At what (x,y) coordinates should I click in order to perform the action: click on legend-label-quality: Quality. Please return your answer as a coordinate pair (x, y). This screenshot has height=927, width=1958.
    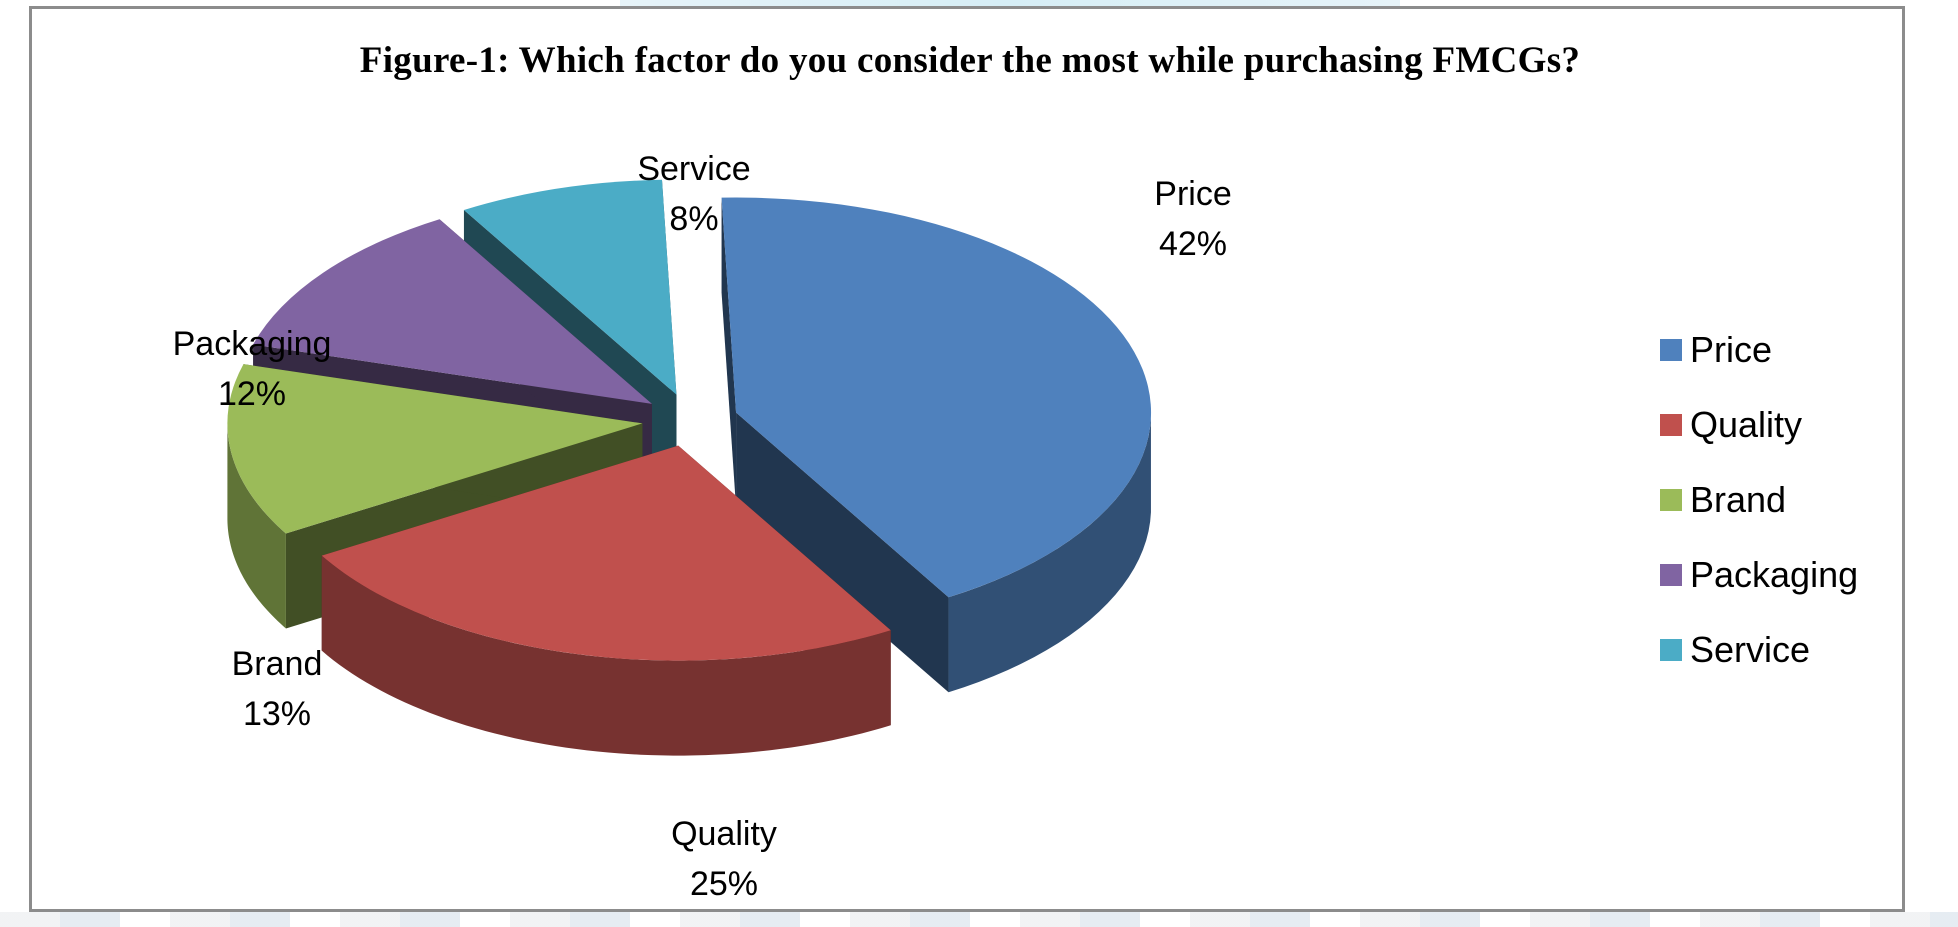
    Looking at the image, I should click on (1746, 424).